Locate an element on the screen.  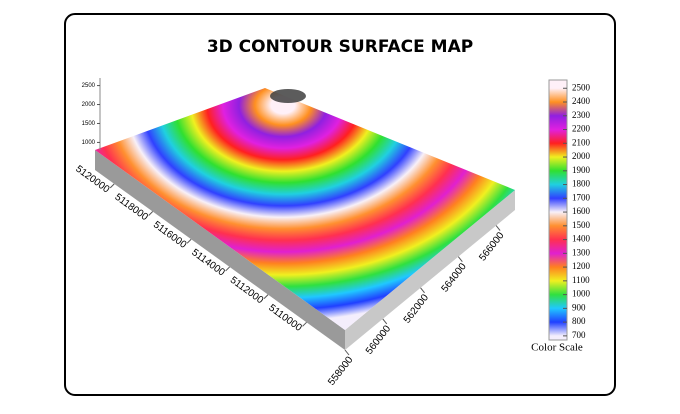
z-tick-label: 2500 is located at coordinates (89, 86).